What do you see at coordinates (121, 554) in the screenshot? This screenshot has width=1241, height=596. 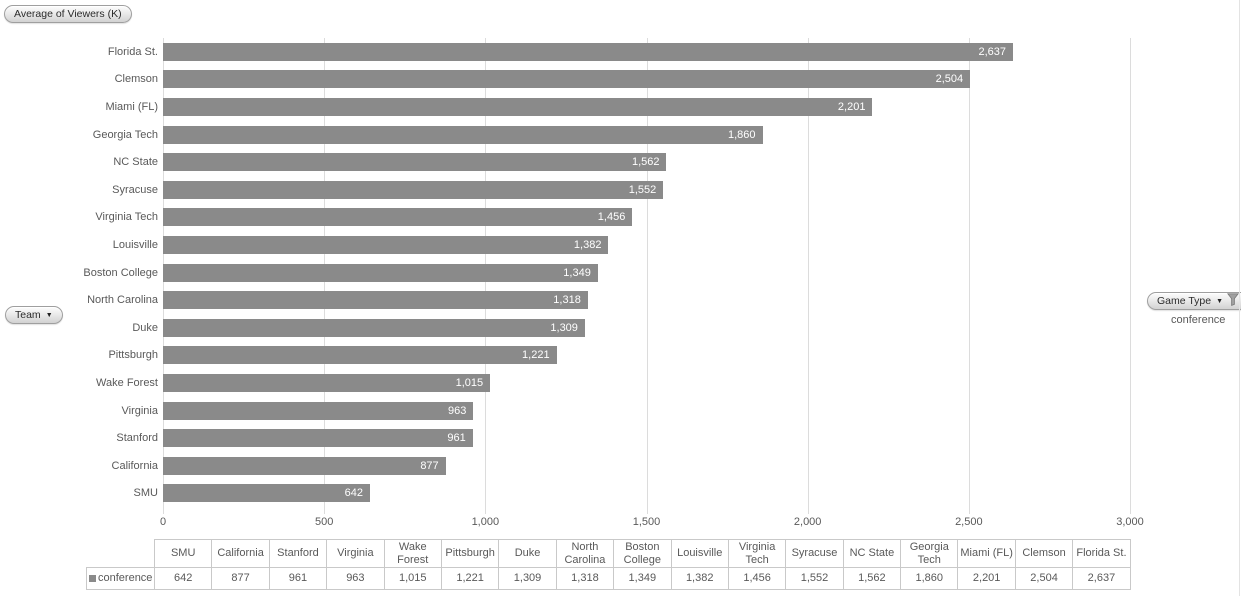 I see `table-corner-cell` at bounding box center [121, 554].